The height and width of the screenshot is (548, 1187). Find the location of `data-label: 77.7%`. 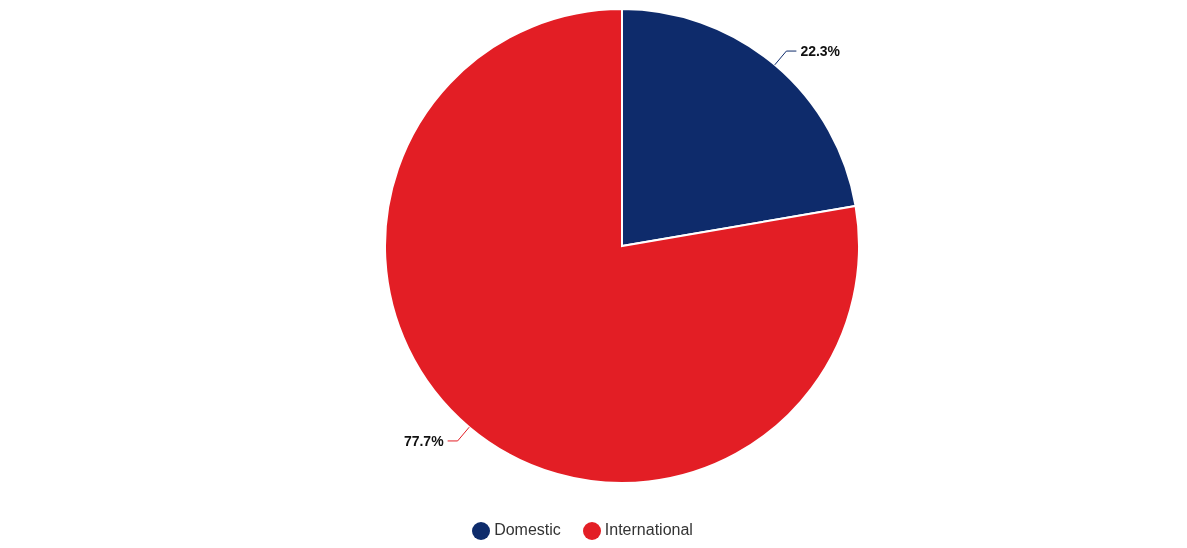

data-label: 77.7% is located at coordinates (424, 440).